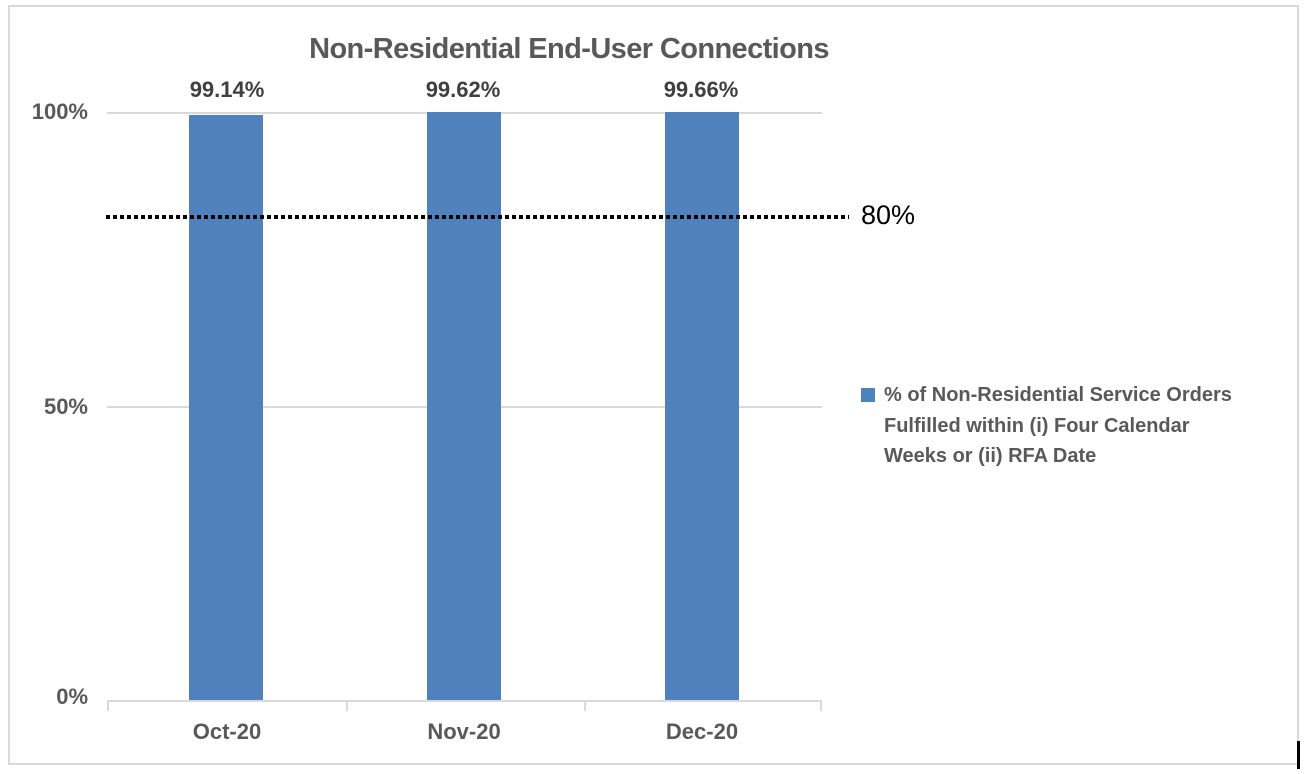 The image size is (1309, 774). I want to click on reference-line-label: 80%, so click(888, 215).